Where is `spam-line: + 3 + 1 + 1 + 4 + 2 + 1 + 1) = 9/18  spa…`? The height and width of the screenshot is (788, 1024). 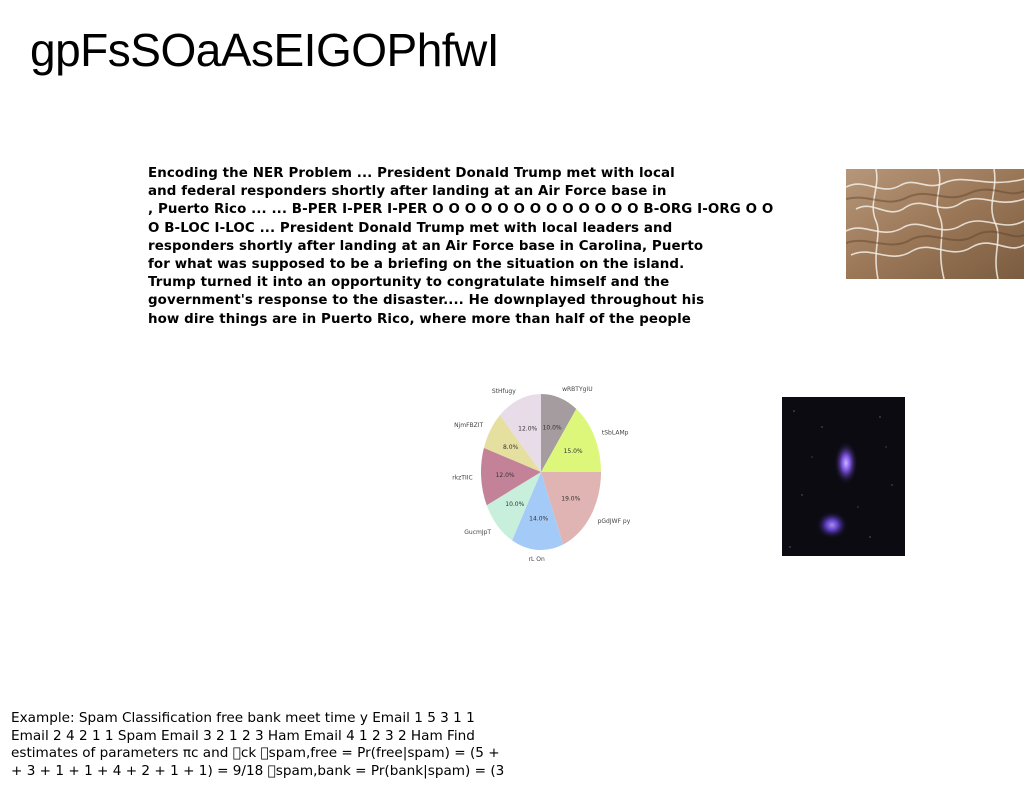 spam-line: + 3 + 1 + 1 + 4 + 2 + 1 + 1) = 9/18  spa… is located at coordinates (258, 770).